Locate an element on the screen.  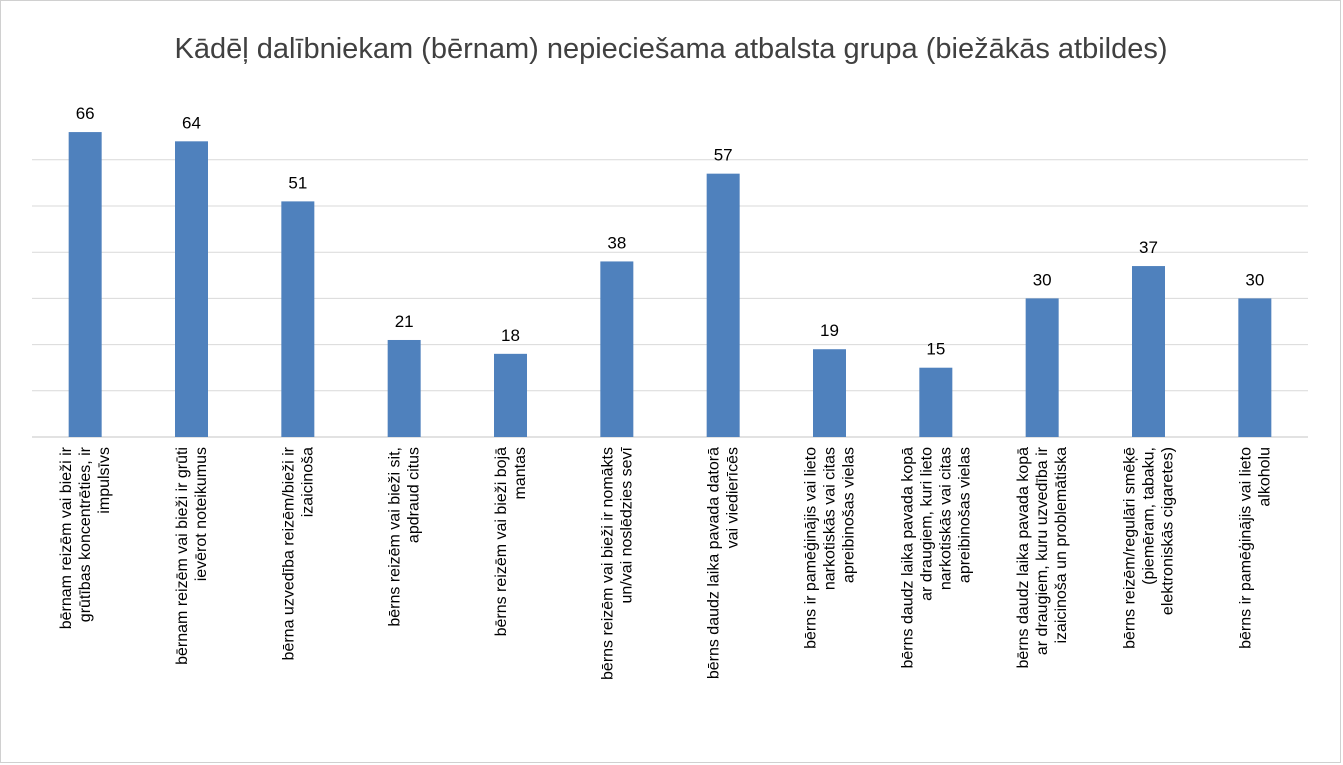
bar-value-label: 38 is located at coordinates (616, 242).